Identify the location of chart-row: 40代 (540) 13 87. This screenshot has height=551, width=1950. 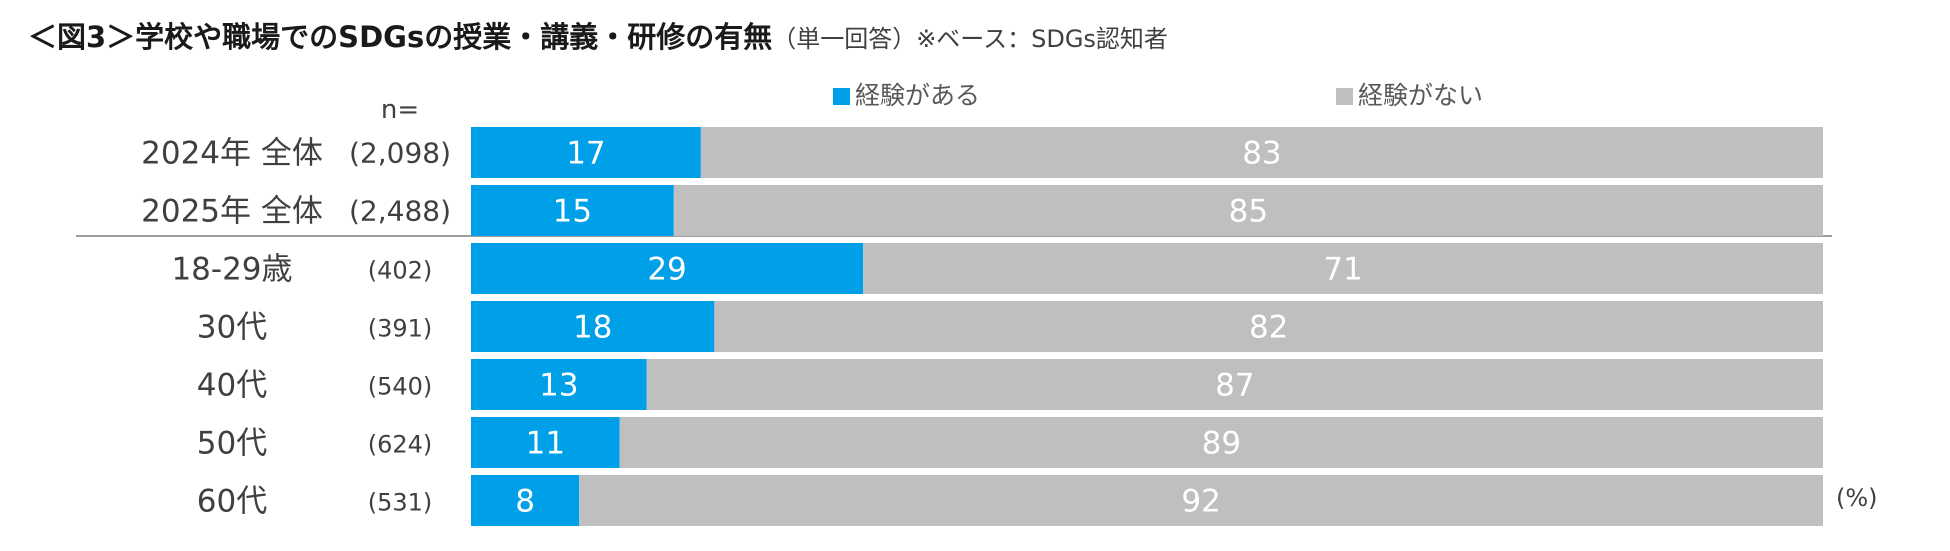
(1010, 384).